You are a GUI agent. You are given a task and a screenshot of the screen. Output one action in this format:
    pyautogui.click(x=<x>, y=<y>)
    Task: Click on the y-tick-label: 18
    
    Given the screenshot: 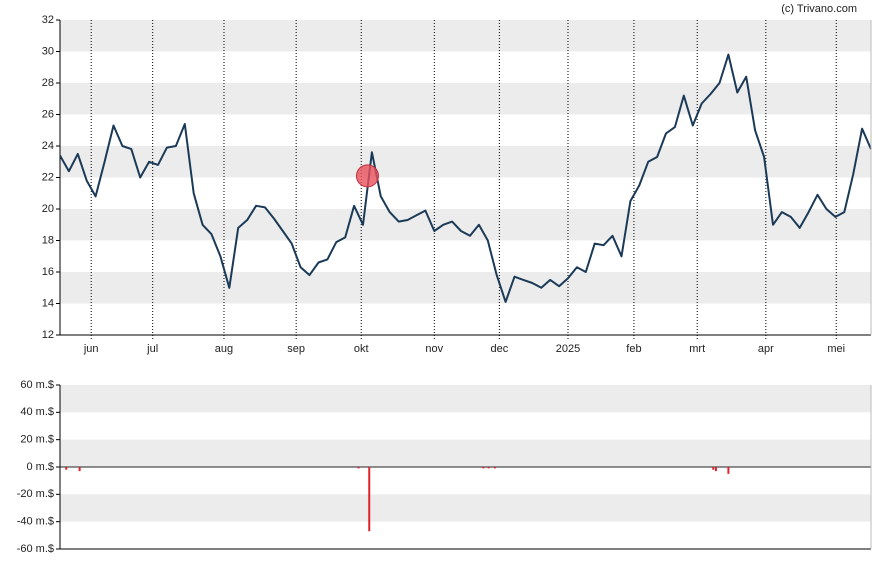 What is the action you would take?
    pyautogui.click(x=48, y=240)
    